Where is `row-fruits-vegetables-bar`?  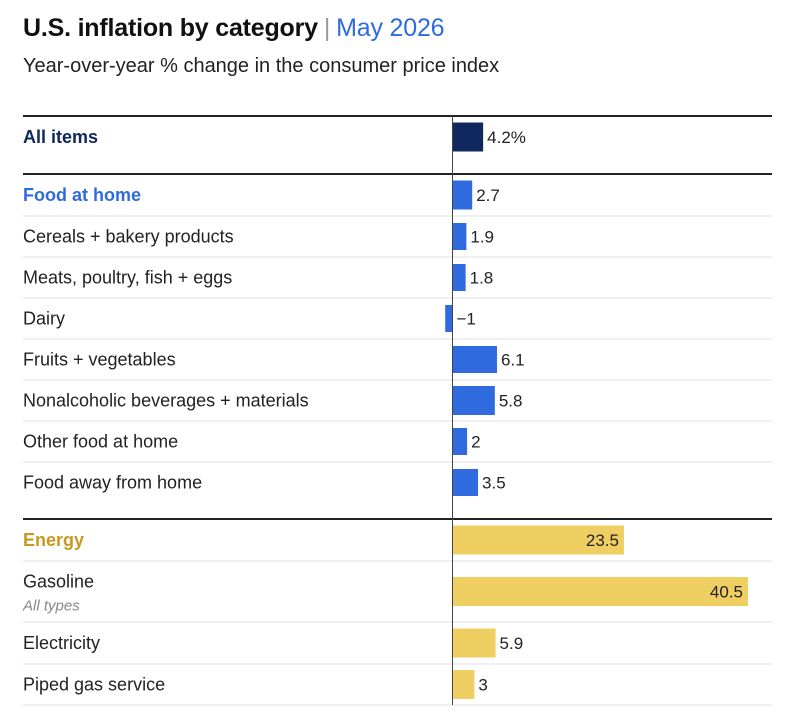
row-fruits-vegetables-bar is located at coordinates (475, 359).